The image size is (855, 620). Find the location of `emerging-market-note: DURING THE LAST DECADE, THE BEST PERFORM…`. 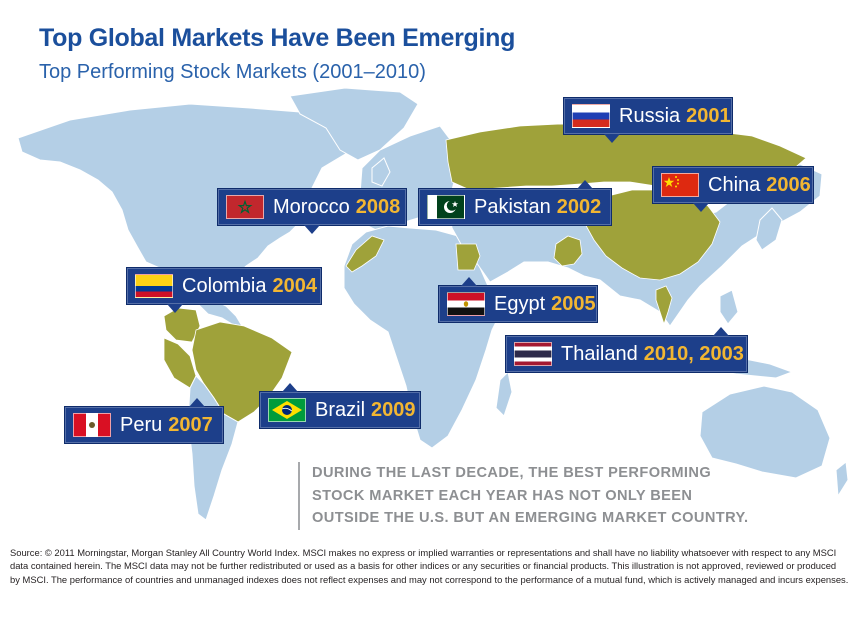

emerging-market-note: DURING THE LAST DECADE, THE BEST PERFORM… is located at coordinates (540, 496).